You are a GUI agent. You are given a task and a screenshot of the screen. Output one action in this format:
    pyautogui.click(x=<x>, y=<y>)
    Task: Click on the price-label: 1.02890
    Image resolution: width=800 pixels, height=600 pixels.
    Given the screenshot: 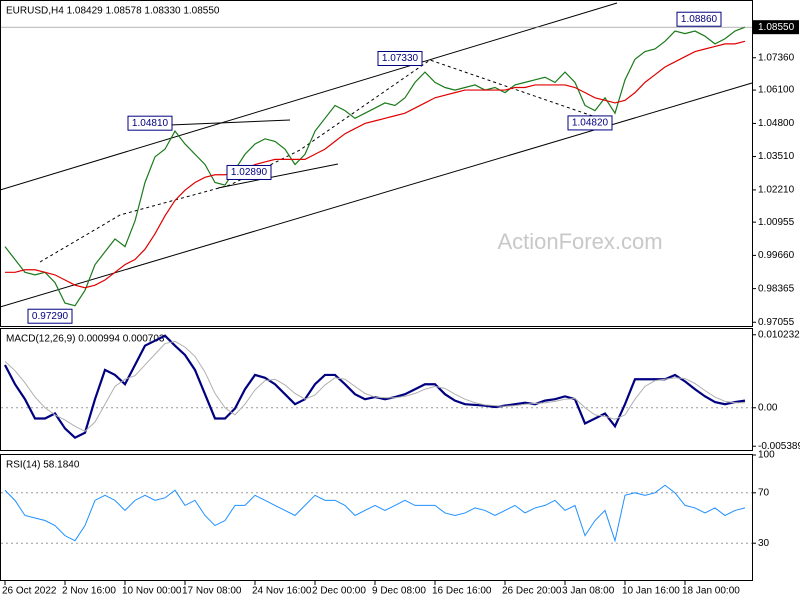 What is the action you would take?
    pyautogui.click(x=249, y=172)
    